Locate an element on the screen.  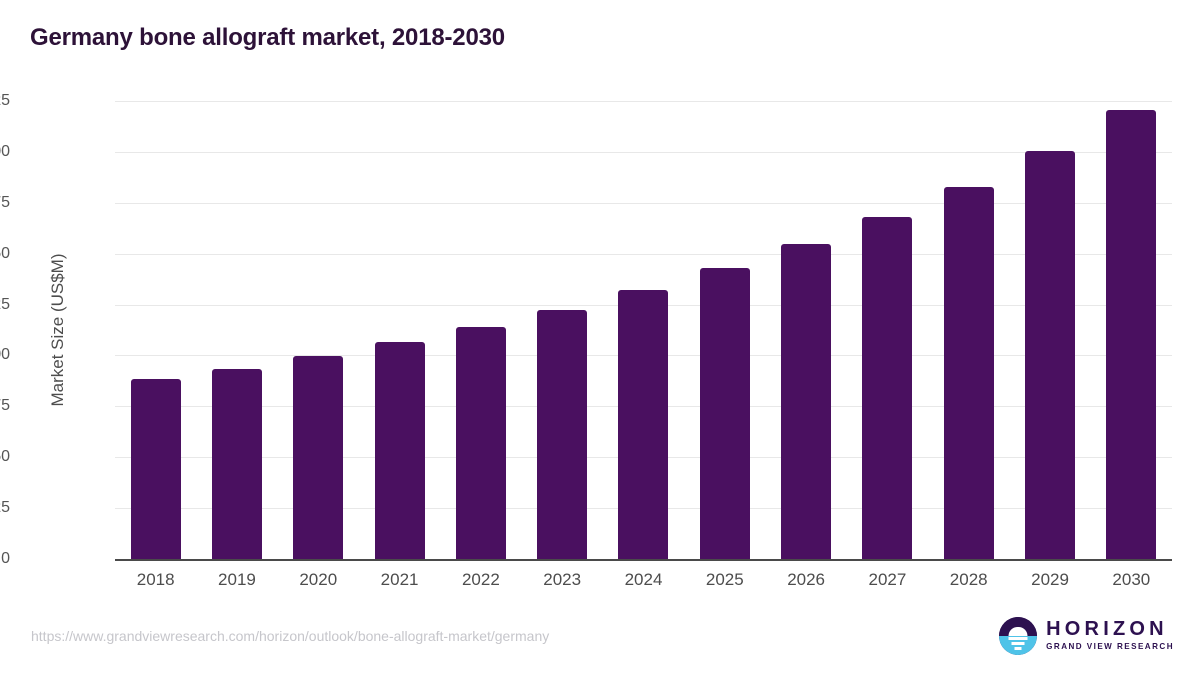
y-axis-tick-label: 225 is located at coordinates (5, 100).